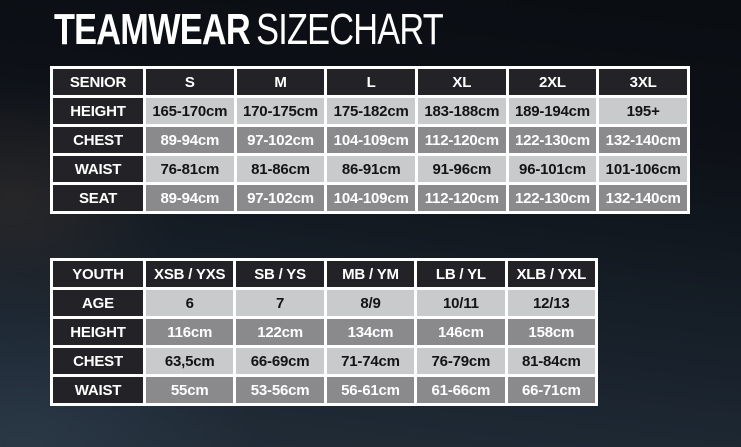  What do you see at coordinates (461, 169) in the screenshot?
I see `size-value-cell: 91-96cm` at bounding box center [461, 169].